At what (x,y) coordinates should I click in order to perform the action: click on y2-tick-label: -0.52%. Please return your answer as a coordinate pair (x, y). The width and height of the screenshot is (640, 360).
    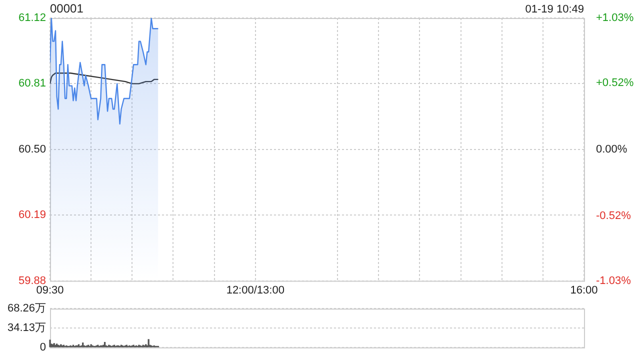
    Looking at the image, I should click on (614, 216).